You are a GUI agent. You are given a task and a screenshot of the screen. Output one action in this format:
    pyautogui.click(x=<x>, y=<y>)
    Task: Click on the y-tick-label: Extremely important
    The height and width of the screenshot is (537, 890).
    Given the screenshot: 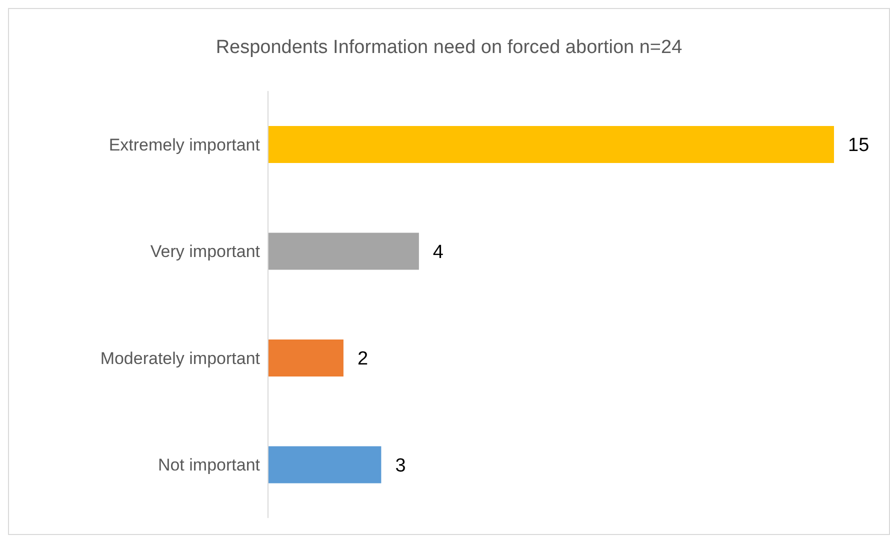 What is the action you would take?
    pyautogui.click(x=184, y=144)
    